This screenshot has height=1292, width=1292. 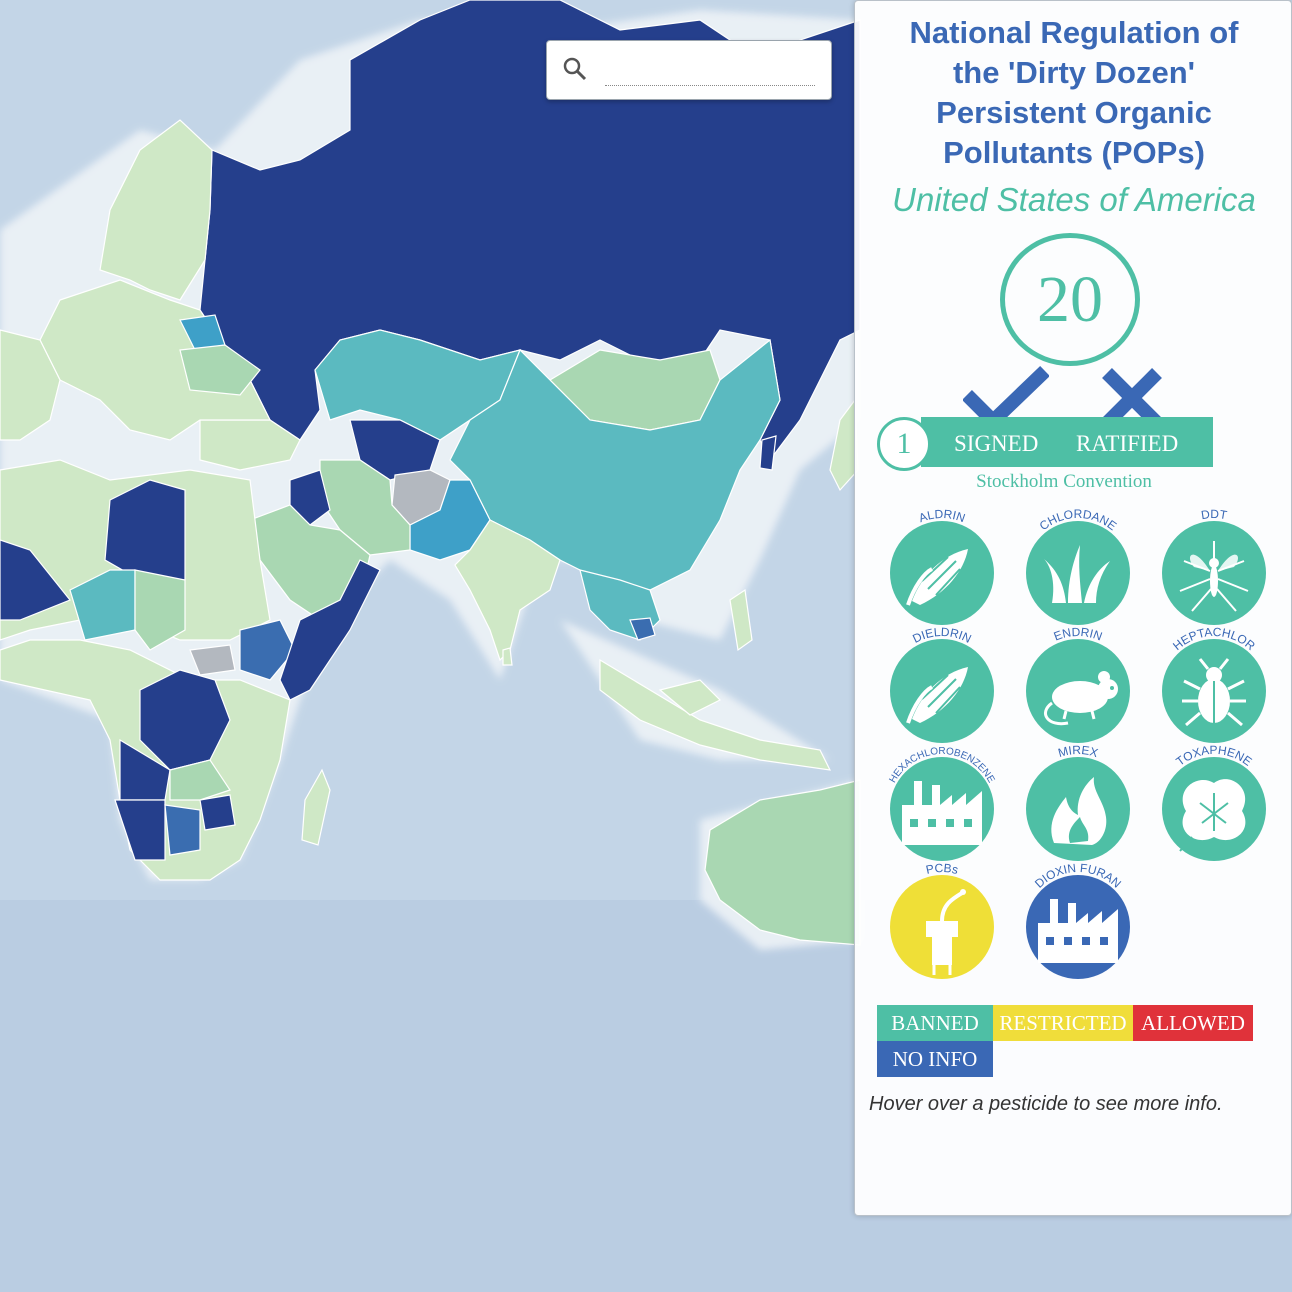 I want to click on signed-label: SIGNED, so click(x=996, y=443).